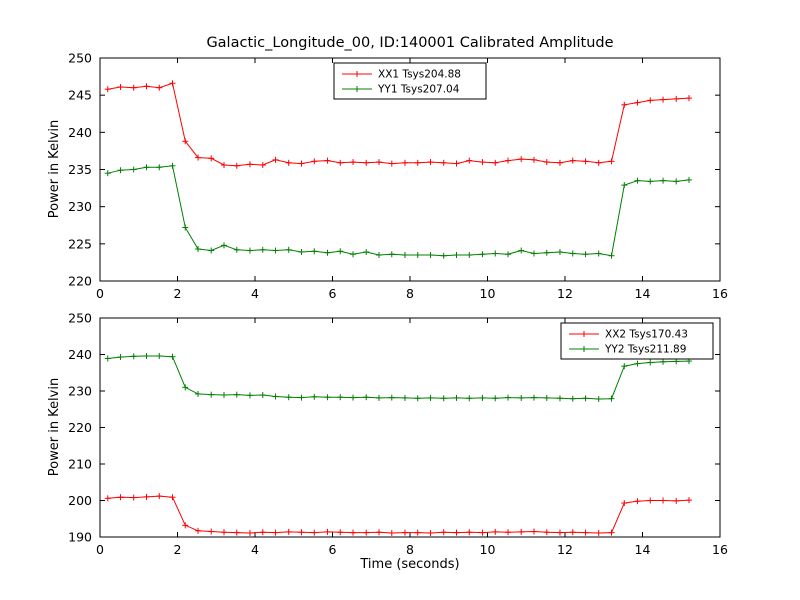 Image resolution: width=800 pixels, height=600 pixels. I want to click on bottom-ylabel: Power in Kelvin, so click(54, 427).